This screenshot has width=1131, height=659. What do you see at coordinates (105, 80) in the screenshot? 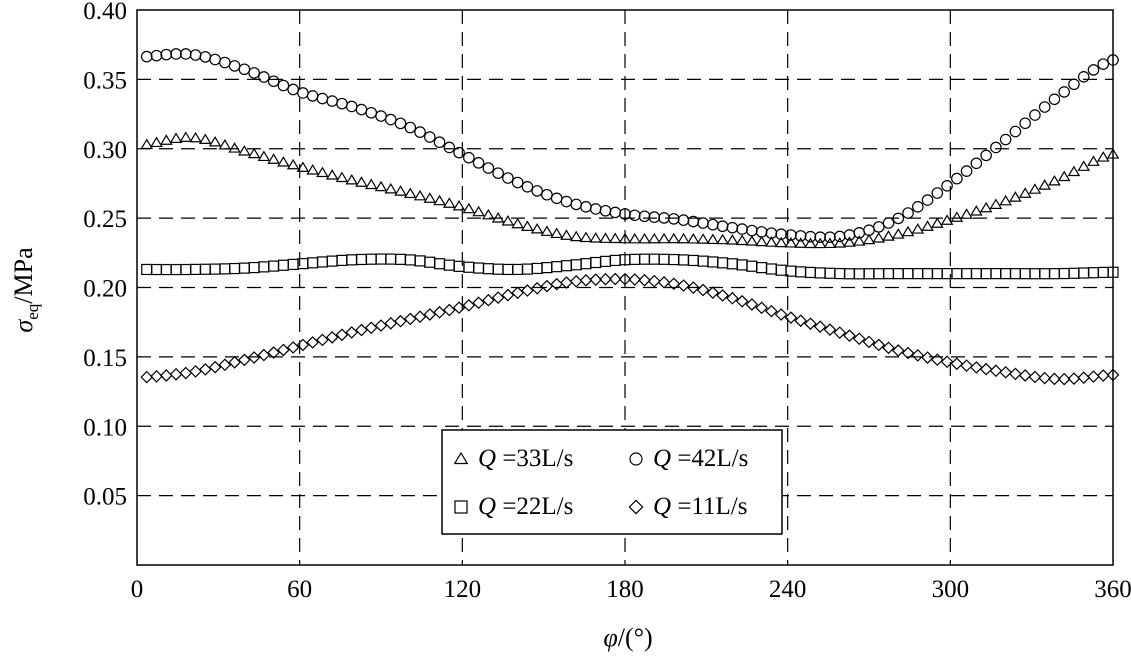
I see `y-tick-label: 0.35` at bounding box center [105, 80].